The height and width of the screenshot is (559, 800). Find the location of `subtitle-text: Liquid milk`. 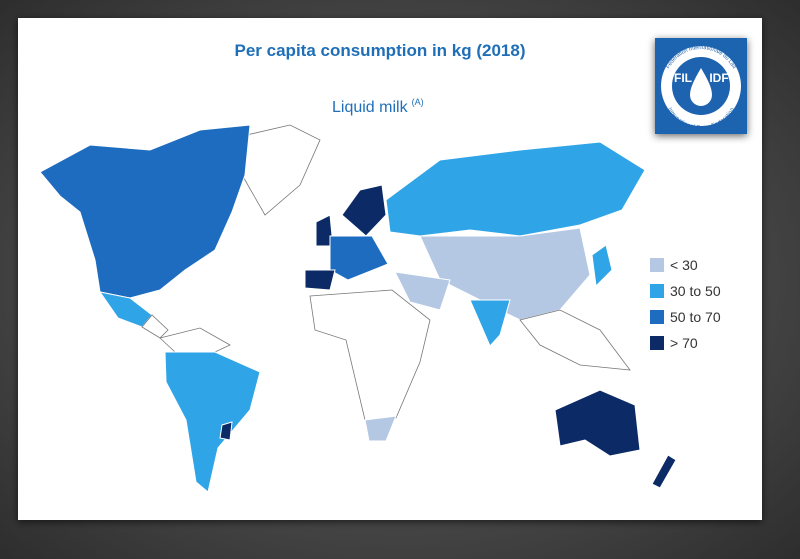

subtitle-text: Liquid milk is located at coordinates (370, 107).